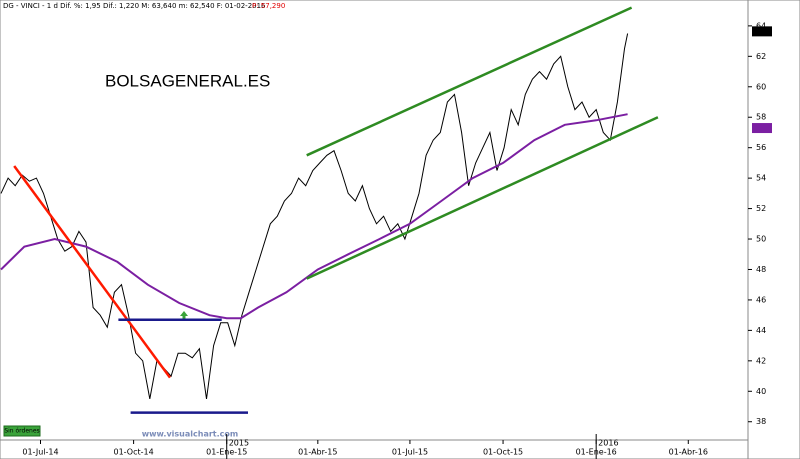 Image resolution: width=800 pixels, height=459 pixels. I want to click on bottom-axis-panel, so click(374, 449).